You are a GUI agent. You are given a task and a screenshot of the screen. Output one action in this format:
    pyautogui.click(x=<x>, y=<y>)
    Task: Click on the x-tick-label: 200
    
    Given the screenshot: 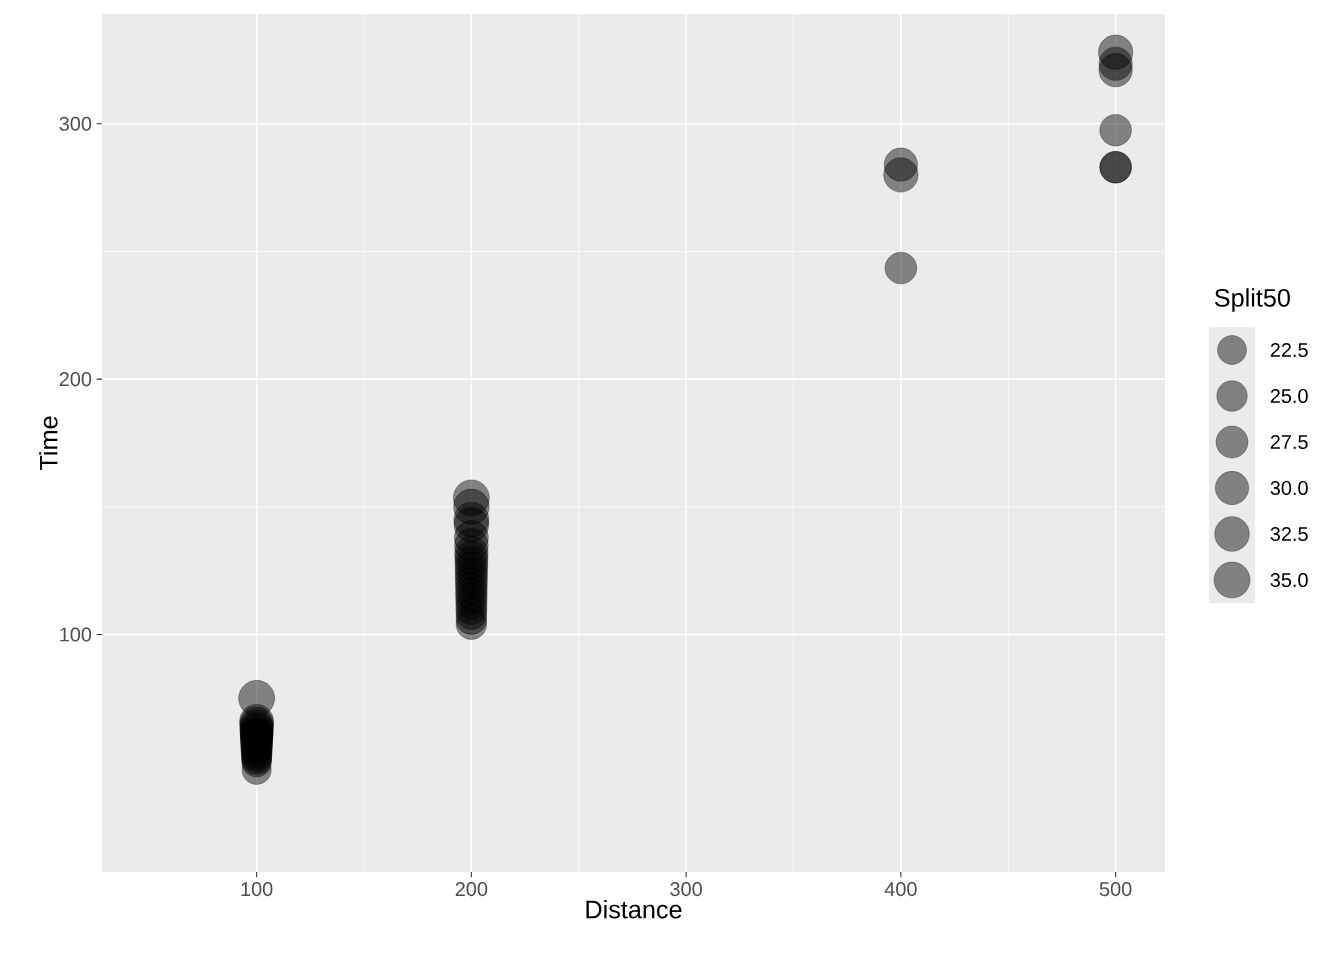 What is the action you would take?
    pyautogui.click(x=471, y=889)
    